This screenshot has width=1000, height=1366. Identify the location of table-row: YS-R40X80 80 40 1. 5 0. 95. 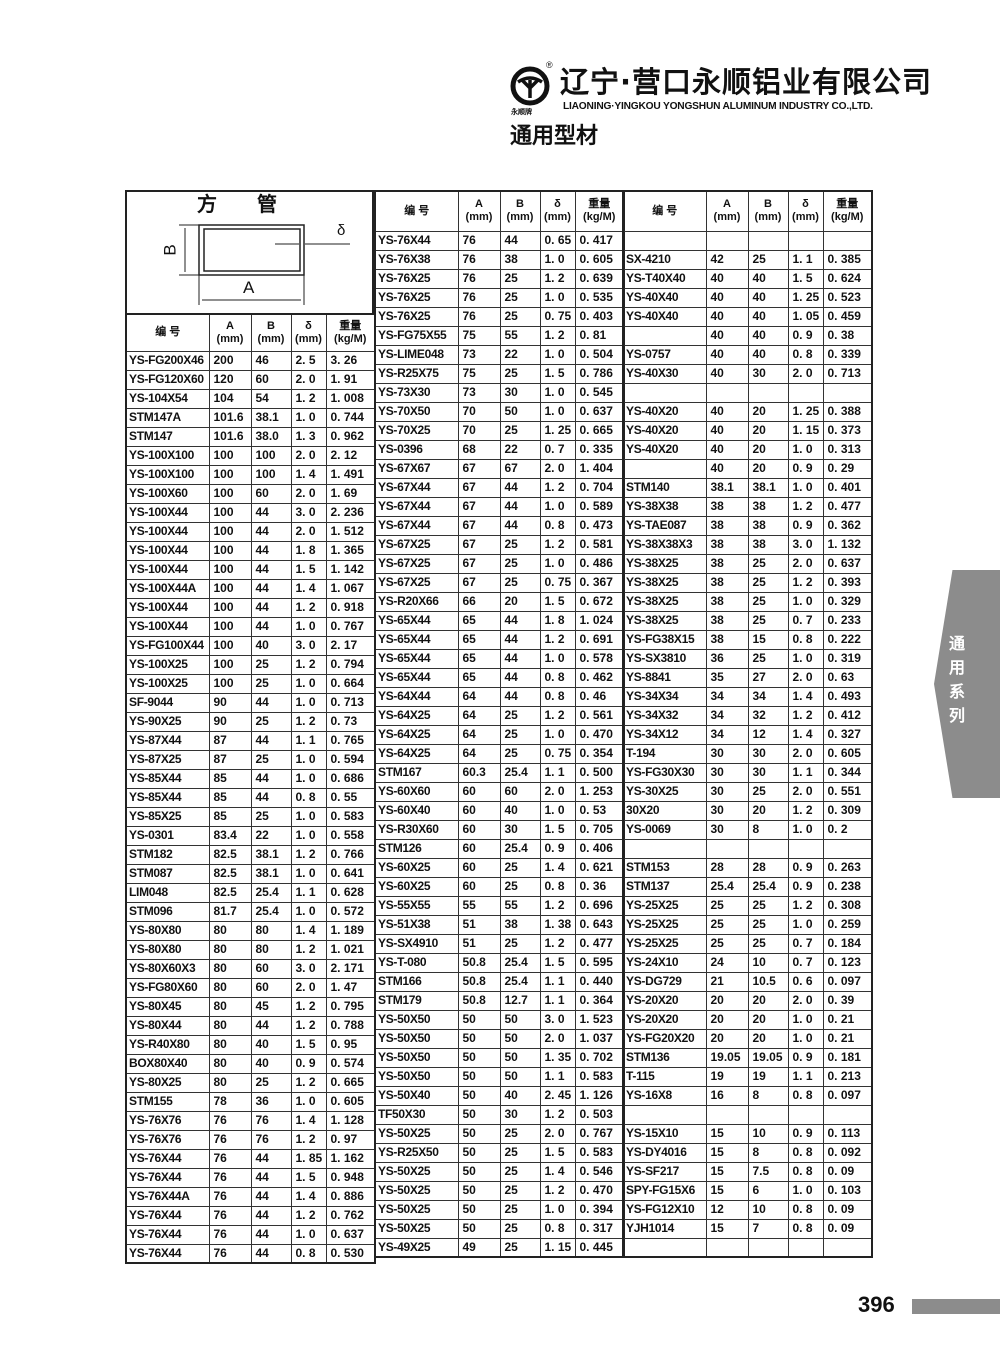
(250, 1044).